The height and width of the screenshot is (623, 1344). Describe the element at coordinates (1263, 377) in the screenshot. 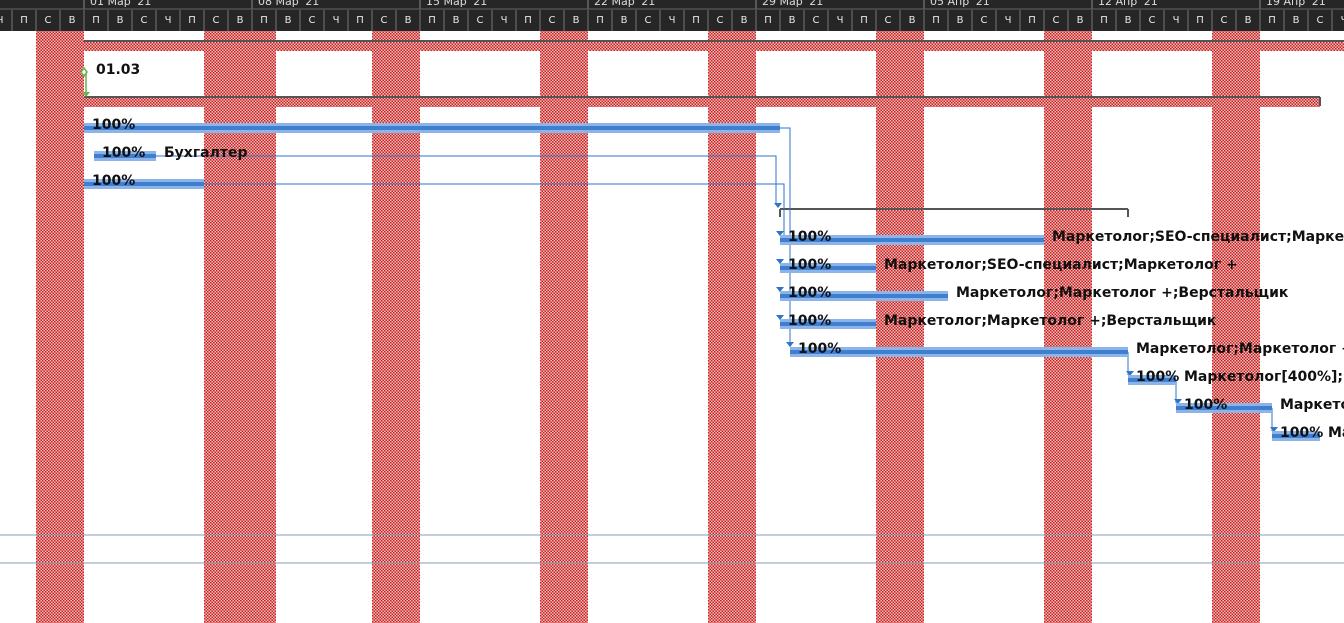

I see `resource-label: Маркетолог[400%];` at that location.